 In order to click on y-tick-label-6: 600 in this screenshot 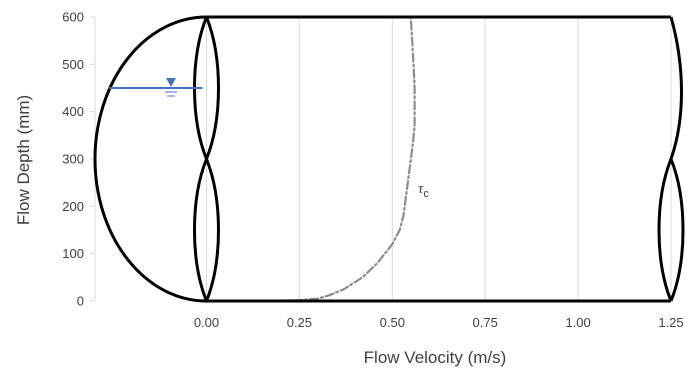, I will do `click(73, 17)`.